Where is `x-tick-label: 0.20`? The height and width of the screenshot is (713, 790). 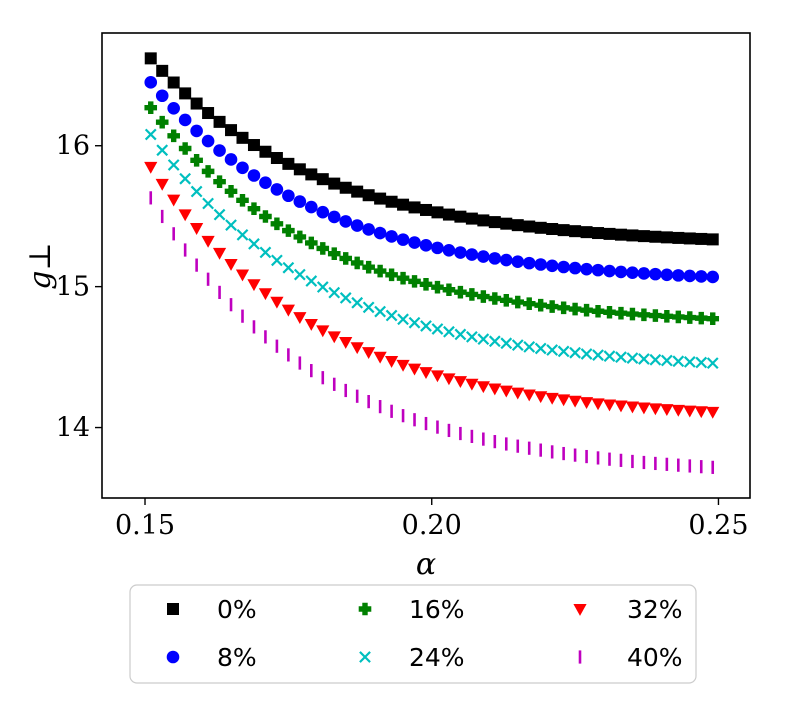
x-tick-label: 0.20 is located at coordinates (432, 525).